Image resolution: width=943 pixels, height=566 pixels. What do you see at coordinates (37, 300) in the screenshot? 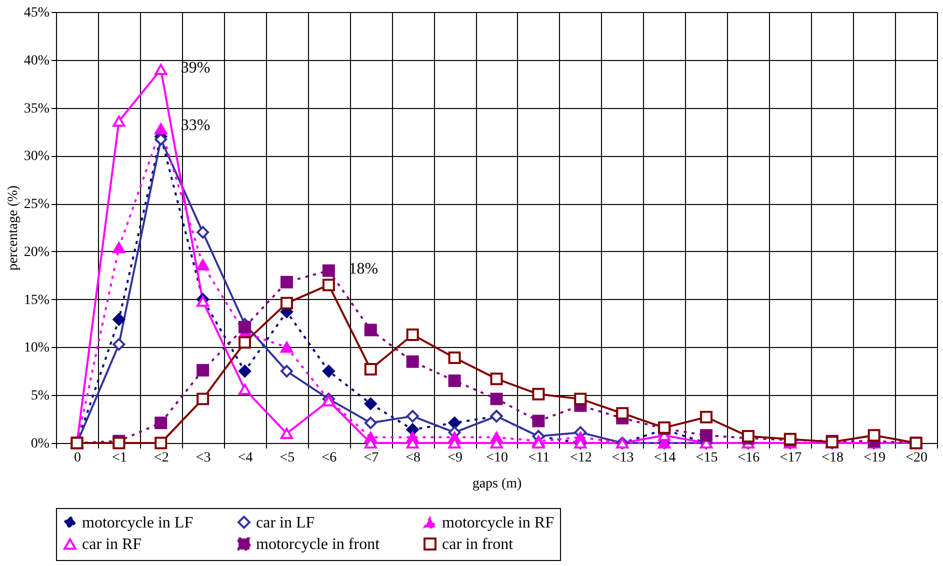
I see `y-tick-label: 15%` at bounding box center [37, 300].